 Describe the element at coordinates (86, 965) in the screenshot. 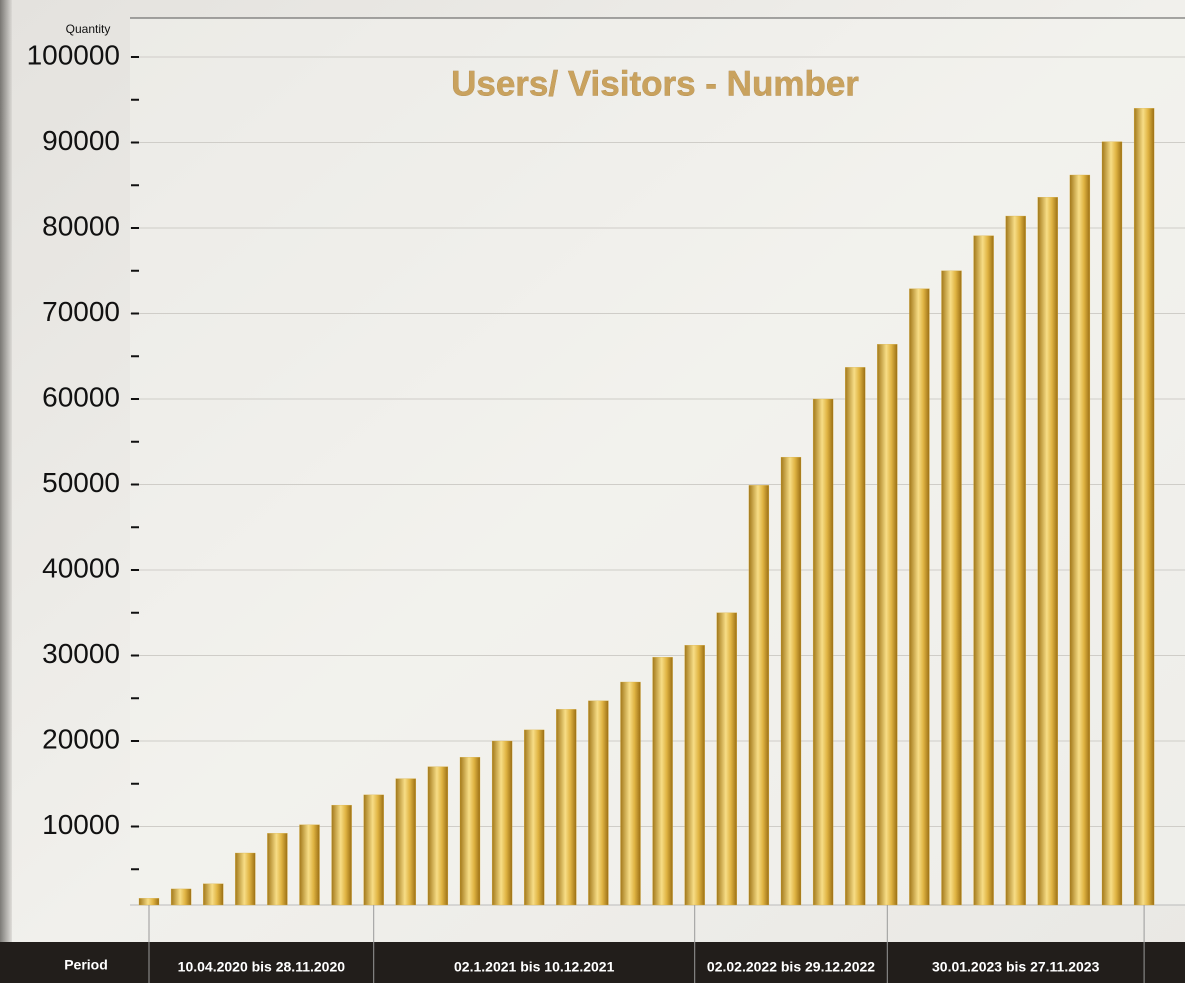

I see `x-axis-label: Period` at that location.